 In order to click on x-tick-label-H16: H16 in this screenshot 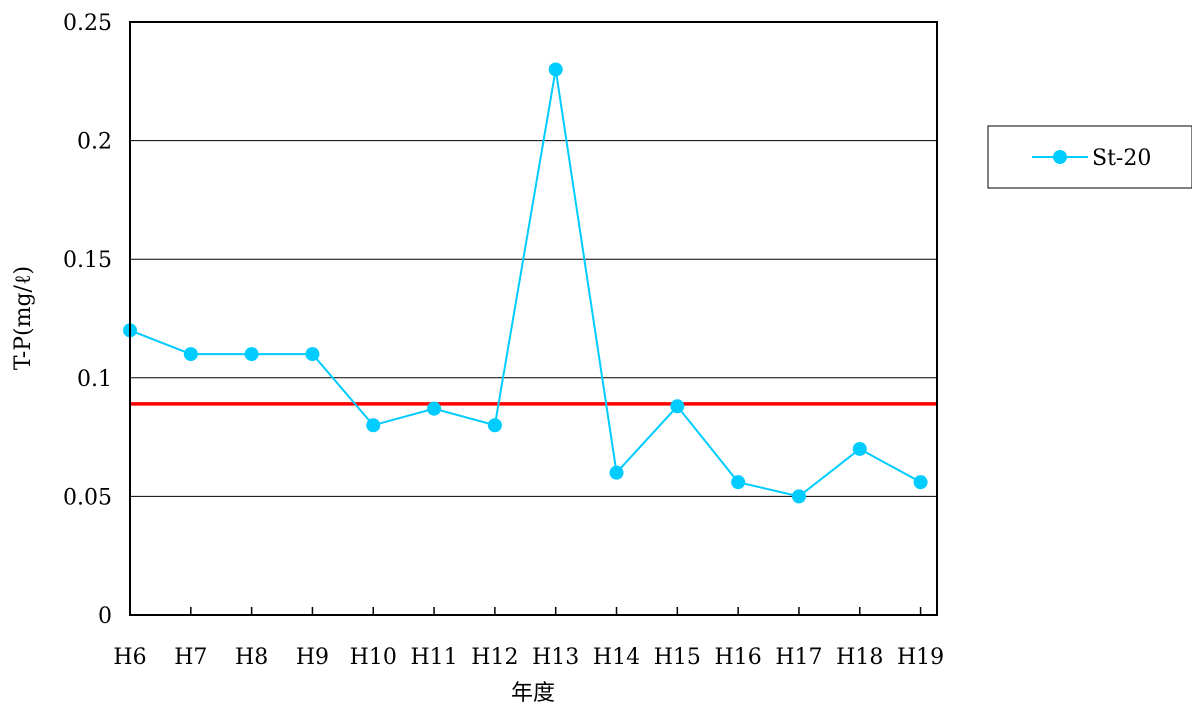, I will do `click(738, 657)`.